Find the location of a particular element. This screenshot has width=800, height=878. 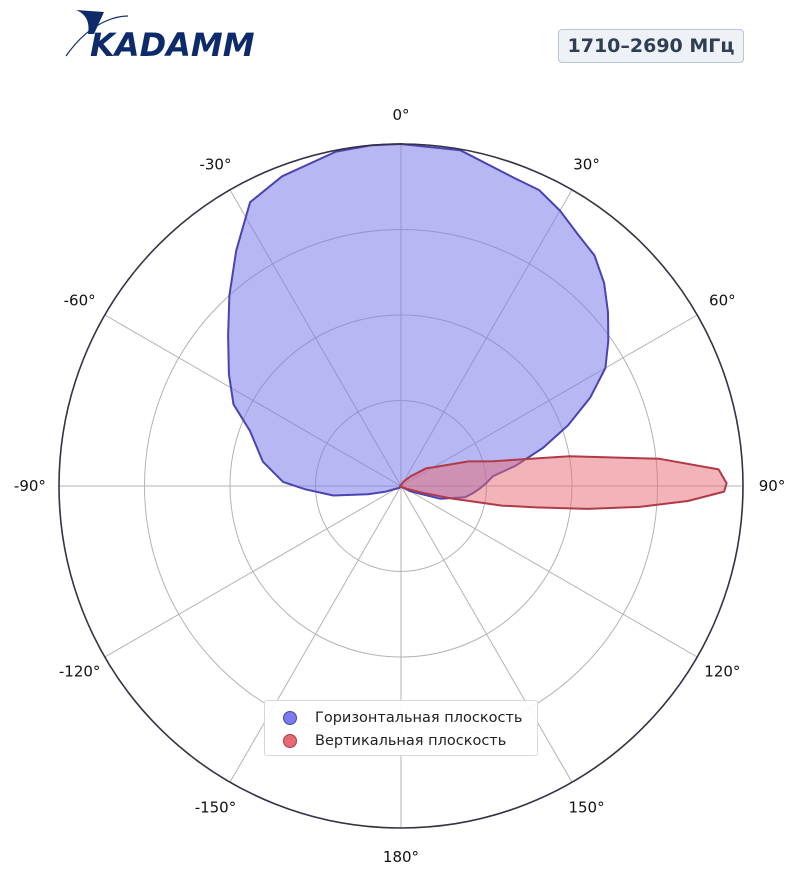

legend-marker-vertical is located at coordinates (290, 740).